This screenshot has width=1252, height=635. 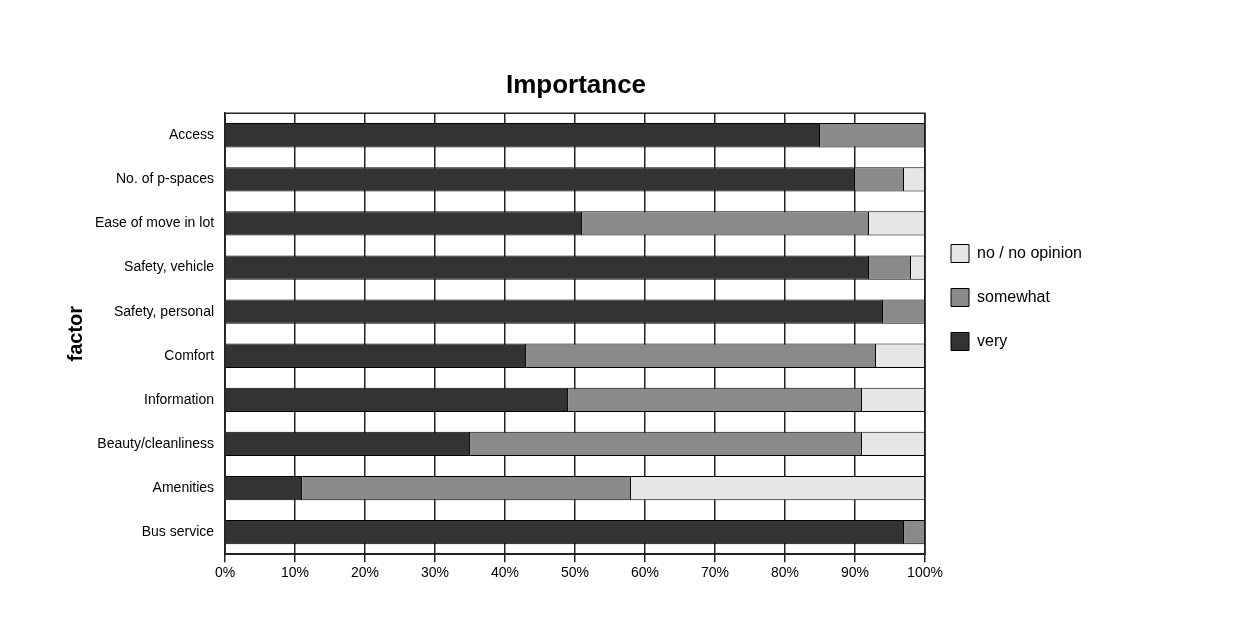 What do you see at coordinates (155, 222) in the screenshot?
I see `y-tick-label: Ease of move in lot` at bounding box center [155, 222].